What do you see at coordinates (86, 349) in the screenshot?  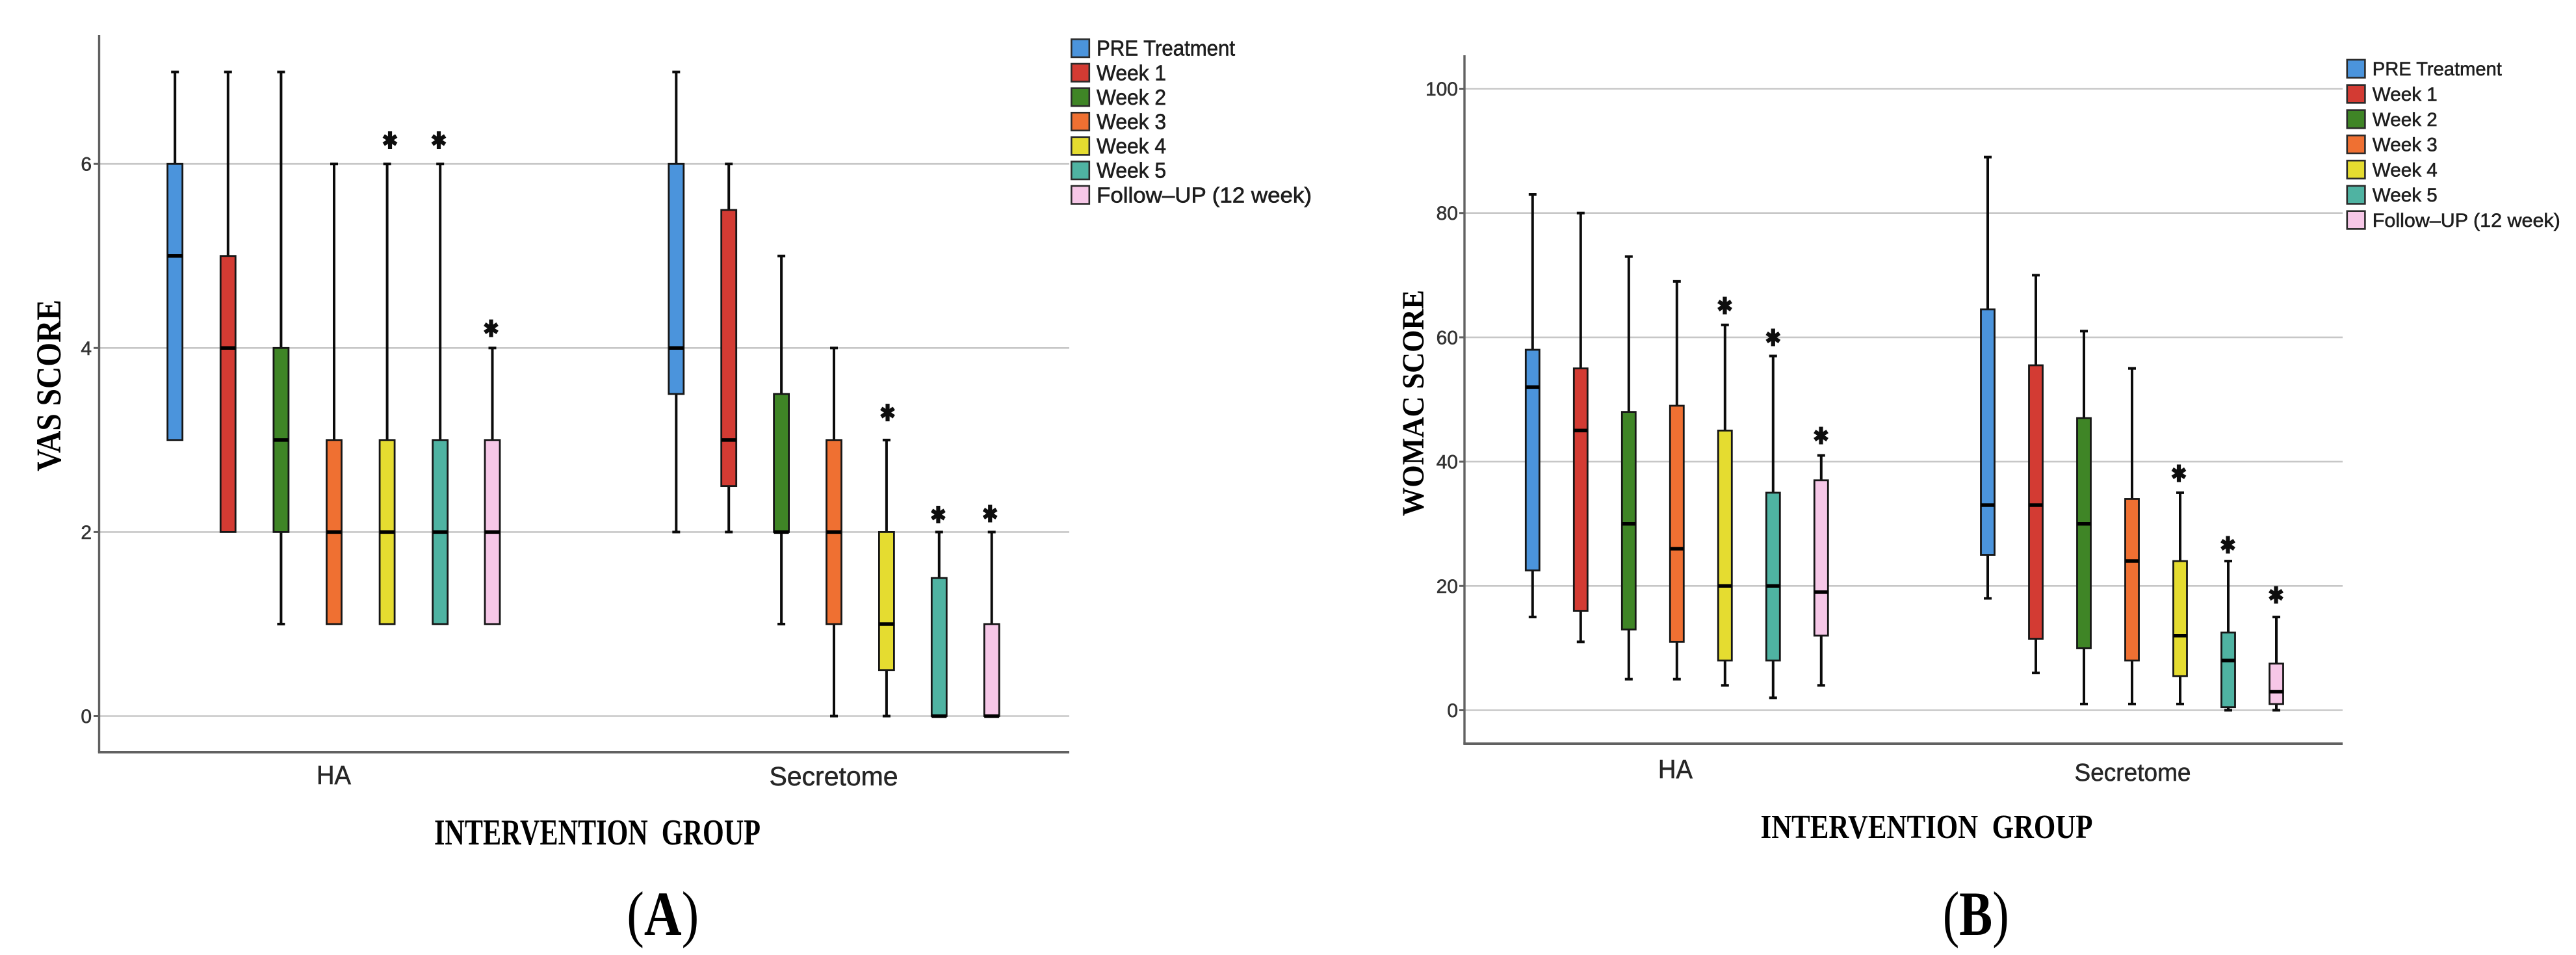 I see `svg-text: 4` at bounding box center [86, 349].